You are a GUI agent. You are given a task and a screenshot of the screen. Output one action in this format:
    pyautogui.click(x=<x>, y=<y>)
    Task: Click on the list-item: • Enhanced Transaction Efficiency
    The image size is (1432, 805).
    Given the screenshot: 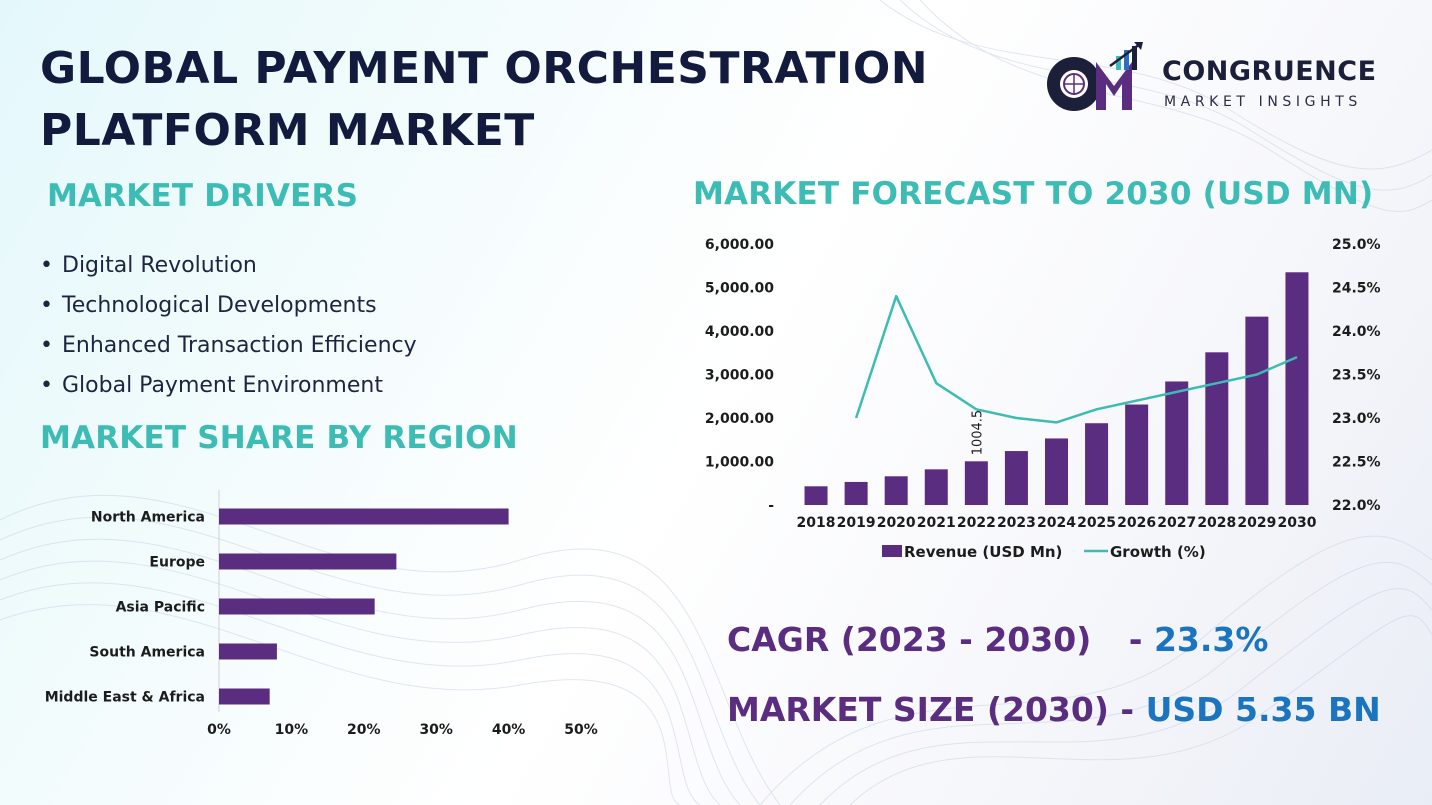 What is the action you would take?
    pyautogui.click(x=228, y=348)
    